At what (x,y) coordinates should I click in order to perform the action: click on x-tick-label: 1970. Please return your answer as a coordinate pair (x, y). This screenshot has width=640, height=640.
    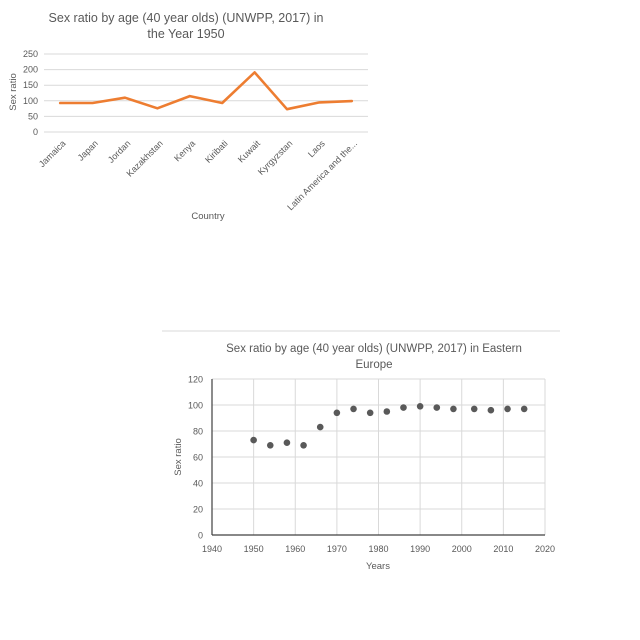
    Looking at the image, I should click on (337, 549).